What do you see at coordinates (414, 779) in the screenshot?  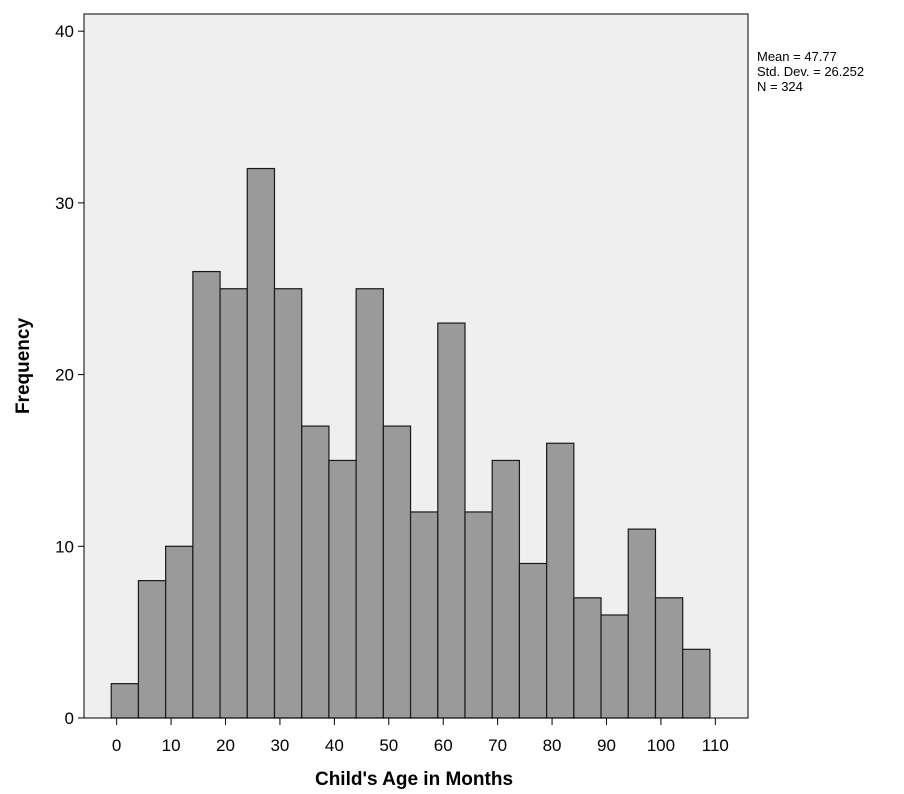 I see `x-axis-title: Child's Age in Months` at bounding box center [414, 779].